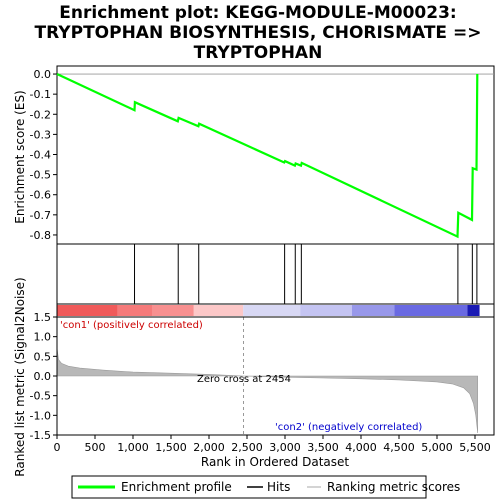 Image resolution: width=500 pixels, height=500 pixels. I want to click on es-y-tick-label: -0.1, so click(40, 94).